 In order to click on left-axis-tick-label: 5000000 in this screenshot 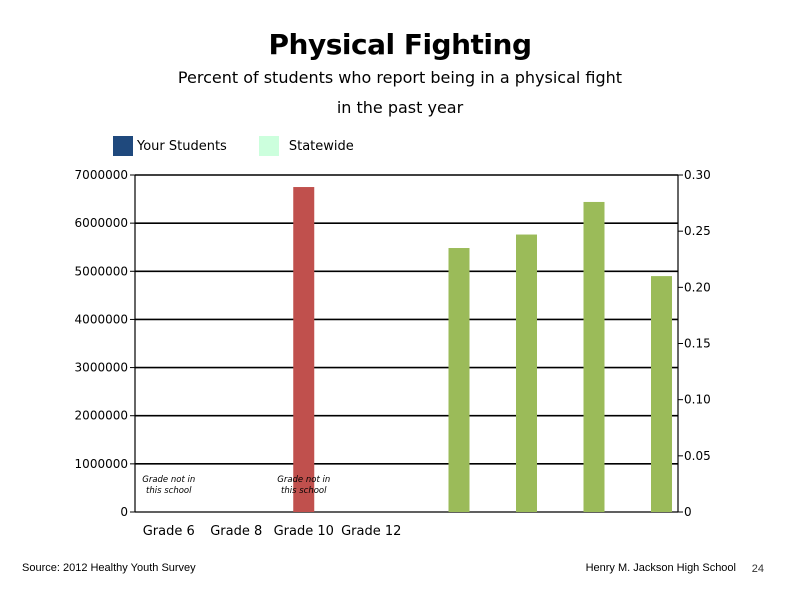, I will do `click(101, 271)`.